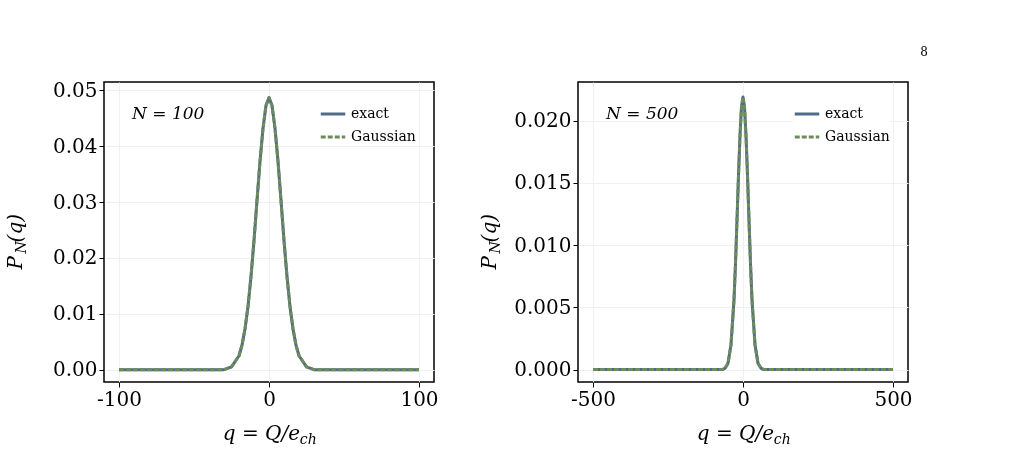 The height and width of the screenshot is (461, 1016). Describe the element at coordinates (543, 369) in the screenshot. I see `y-tick-label: 0.000` at that location.